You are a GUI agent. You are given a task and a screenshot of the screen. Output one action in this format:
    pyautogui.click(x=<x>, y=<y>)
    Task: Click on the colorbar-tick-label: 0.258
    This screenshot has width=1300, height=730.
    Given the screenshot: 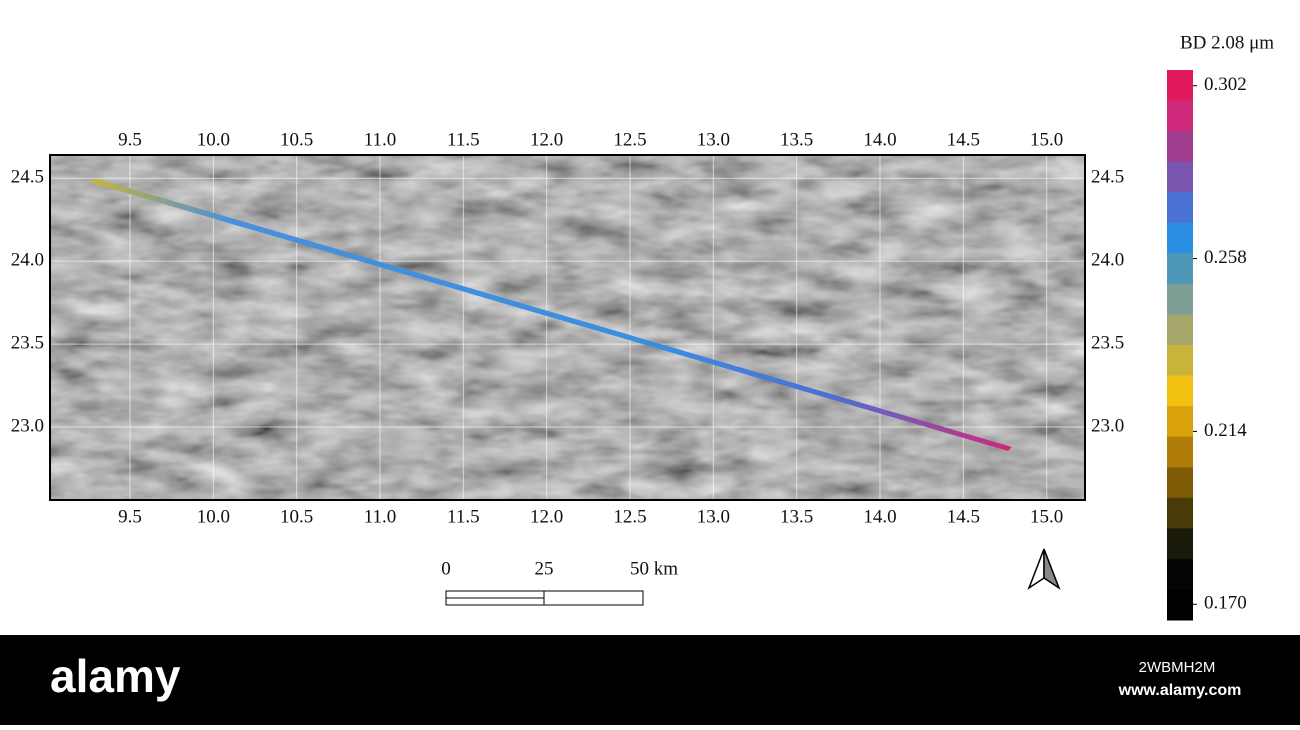 What is the action you would take?
    pyautogui.click(x=1225, y=257)
    